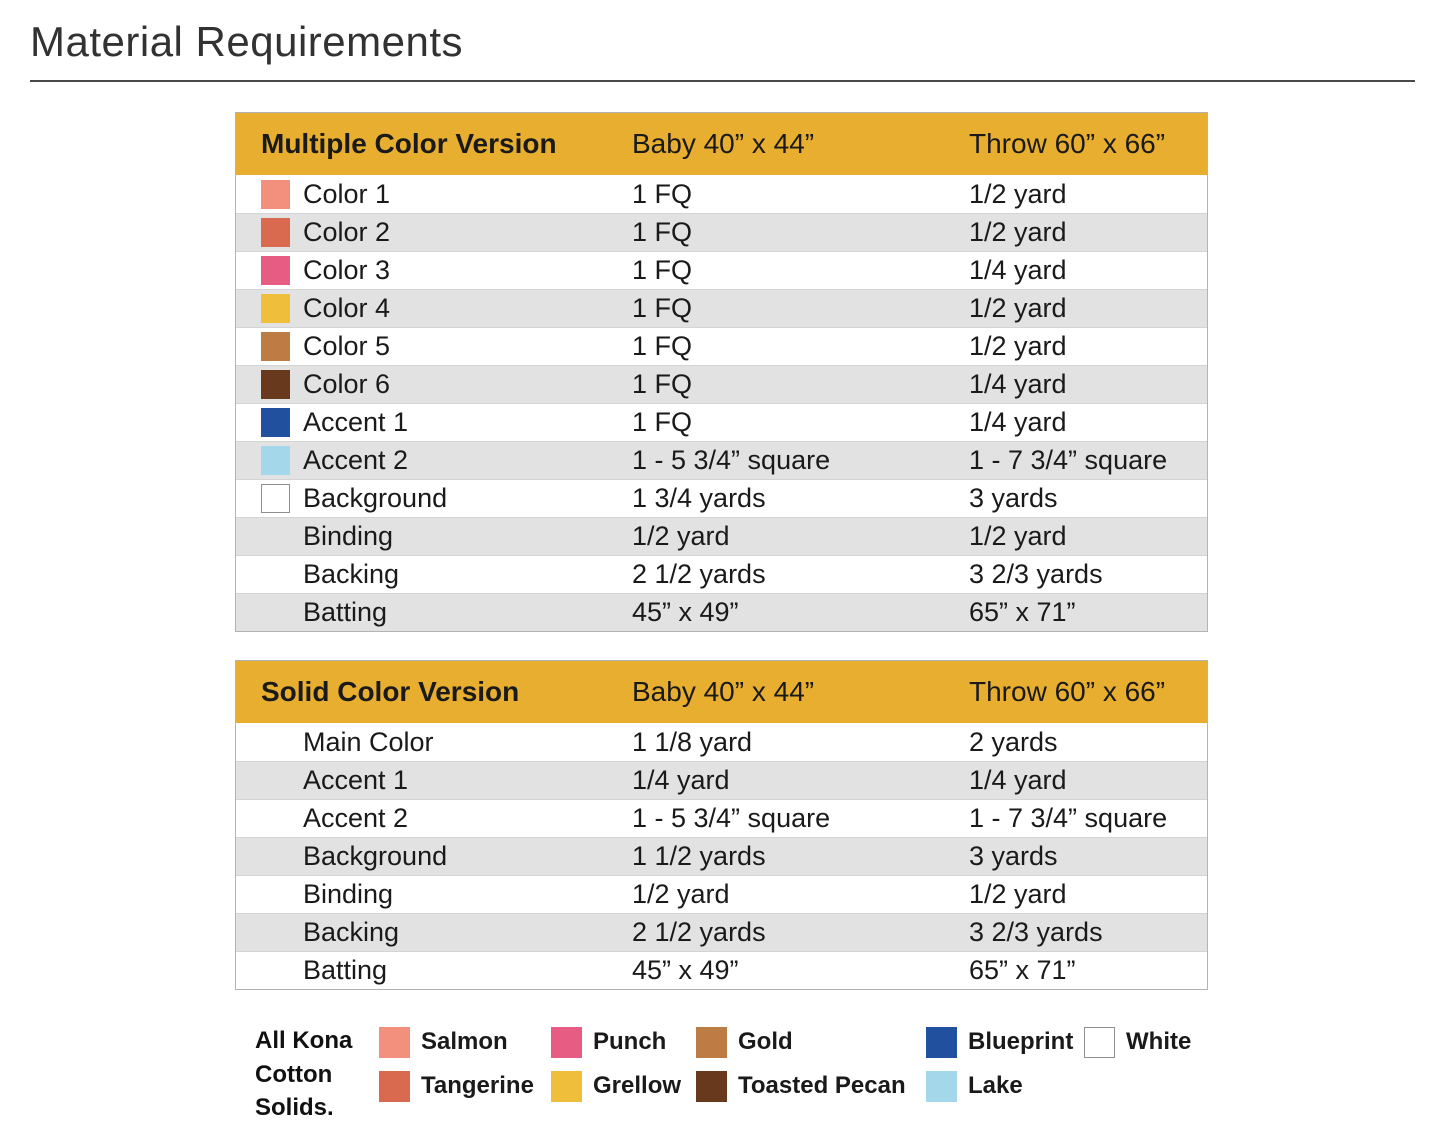  What do you see at coordinates (811, 1042) in the screenshot?
I see `legend-item-gold: Gold` at bounding box center [811, 1042].